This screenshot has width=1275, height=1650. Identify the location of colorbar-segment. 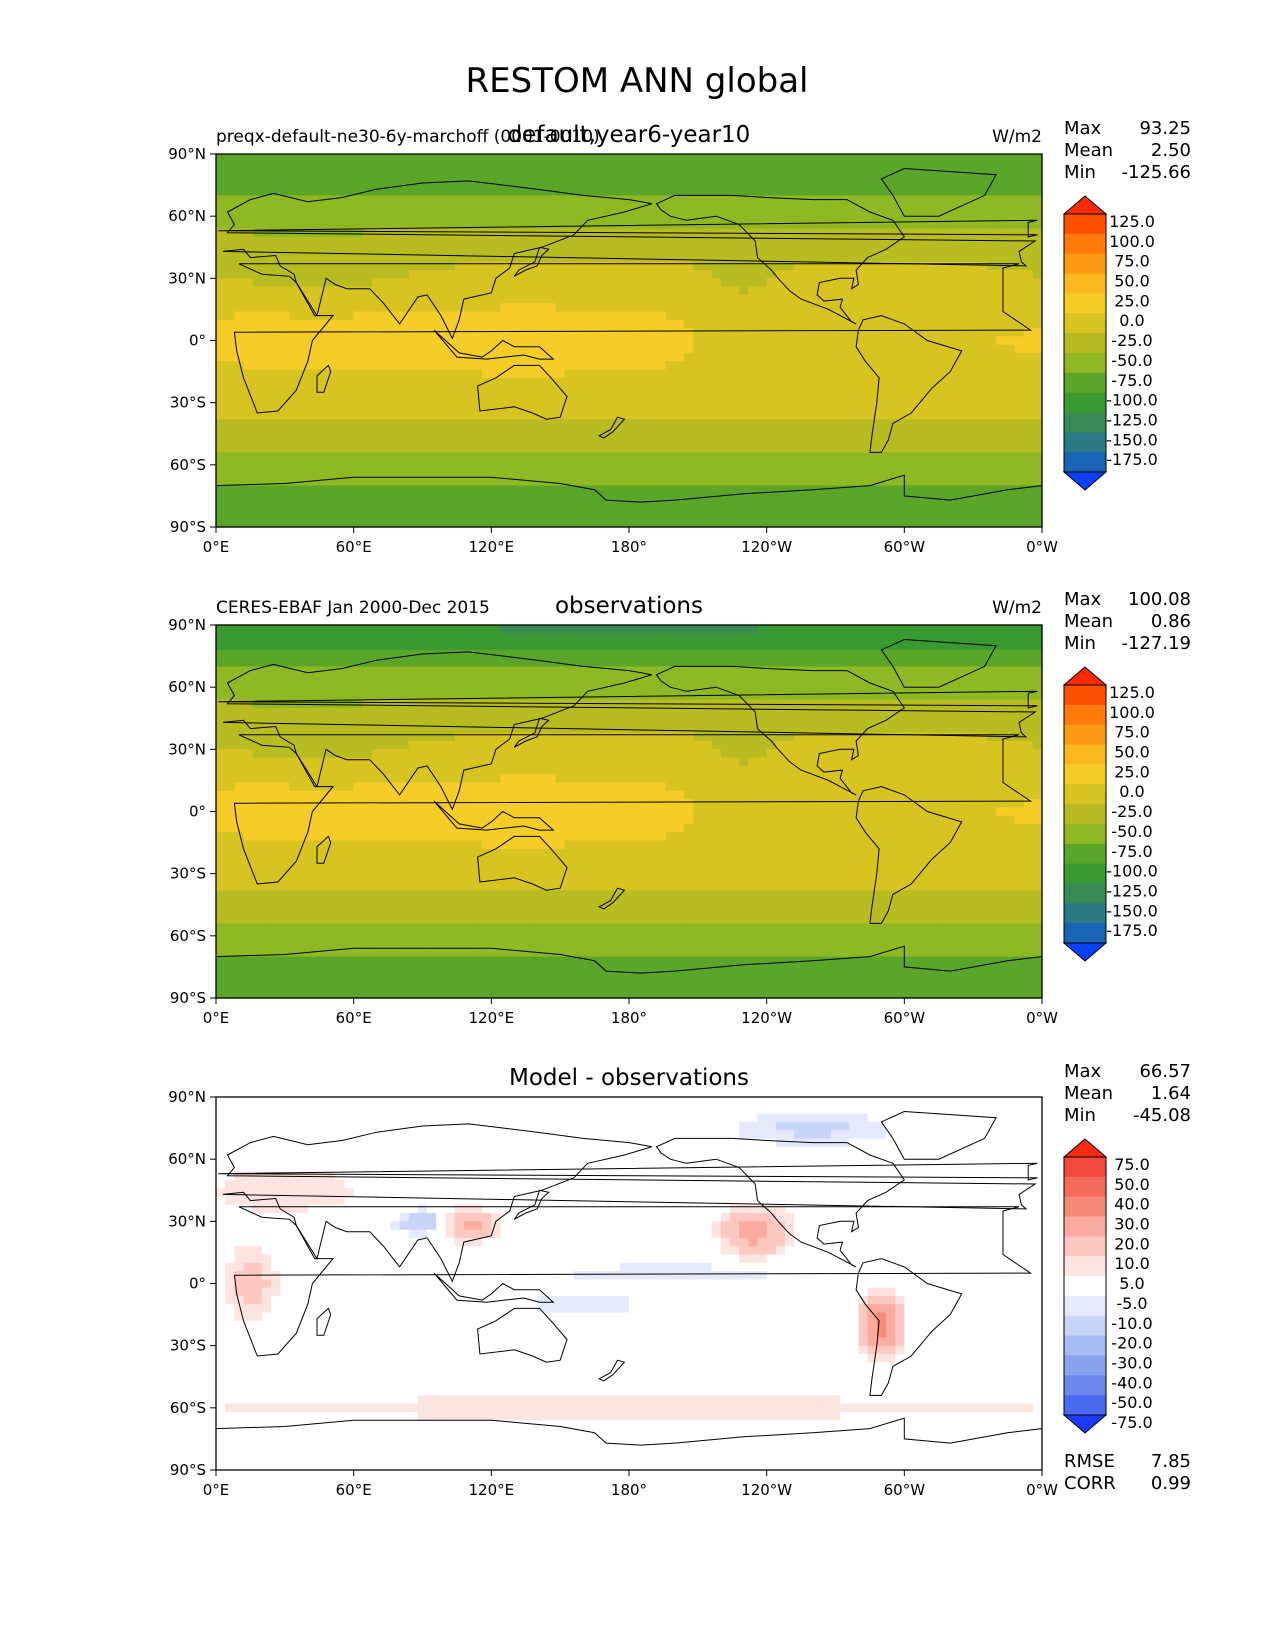
(1085, 442).